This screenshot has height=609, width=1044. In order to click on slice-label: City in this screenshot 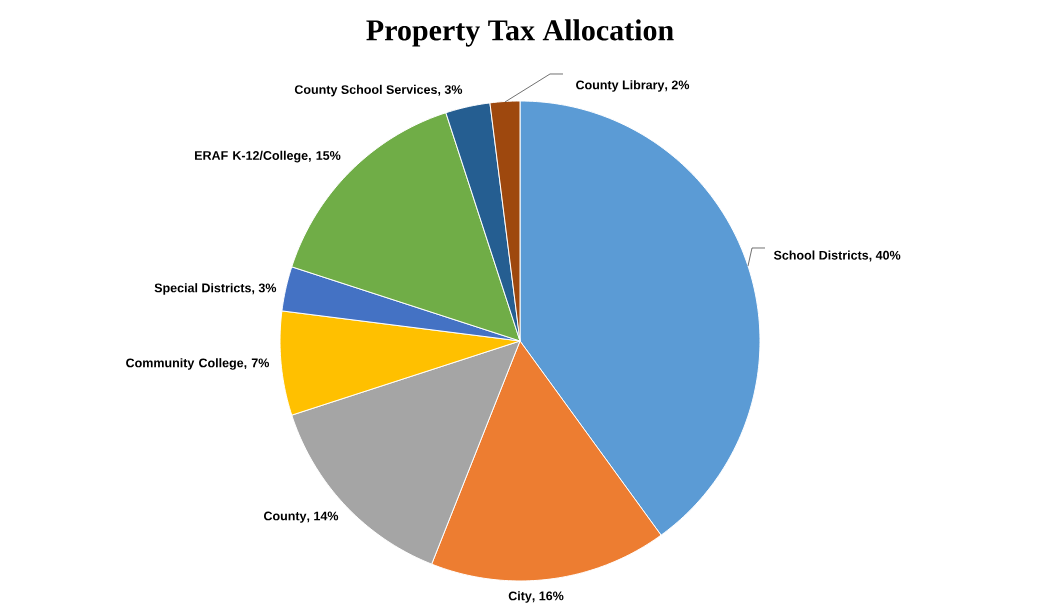, I will do `click(520, 597)`.